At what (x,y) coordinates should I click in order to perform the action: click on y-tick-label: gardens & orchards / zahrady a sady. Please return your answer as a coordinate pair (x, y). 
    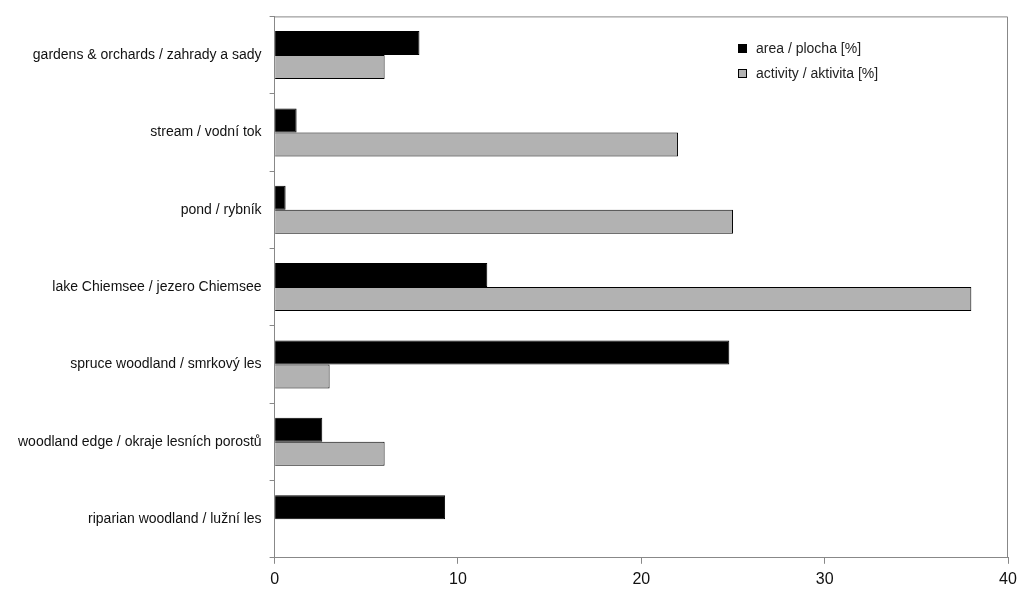
    Looking at the image, I should click on (147, 53).